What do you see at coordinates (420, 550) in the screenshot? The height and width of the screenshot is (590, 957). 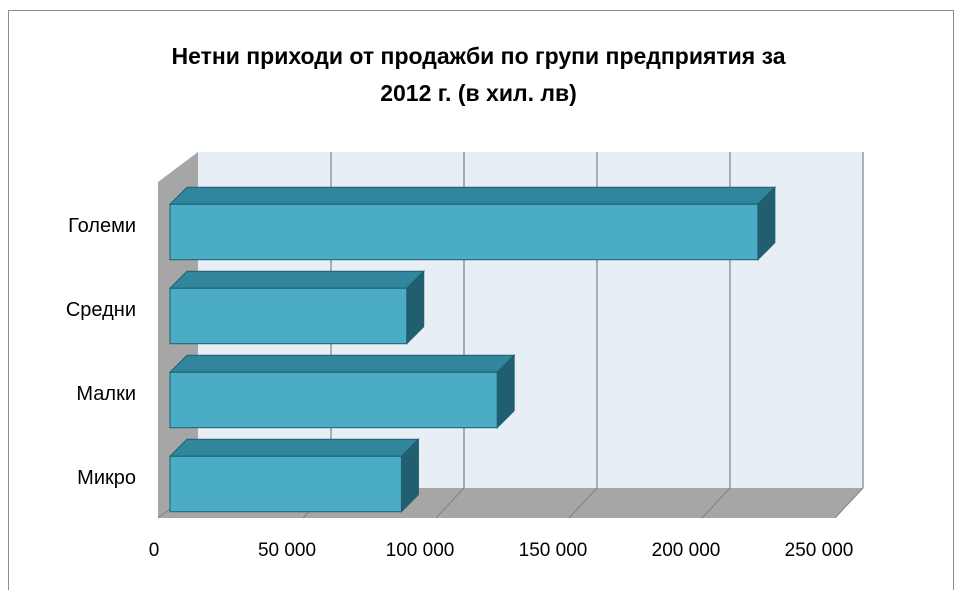 I see `x-tick-label: 100 000` at bounding box center [420, 550].